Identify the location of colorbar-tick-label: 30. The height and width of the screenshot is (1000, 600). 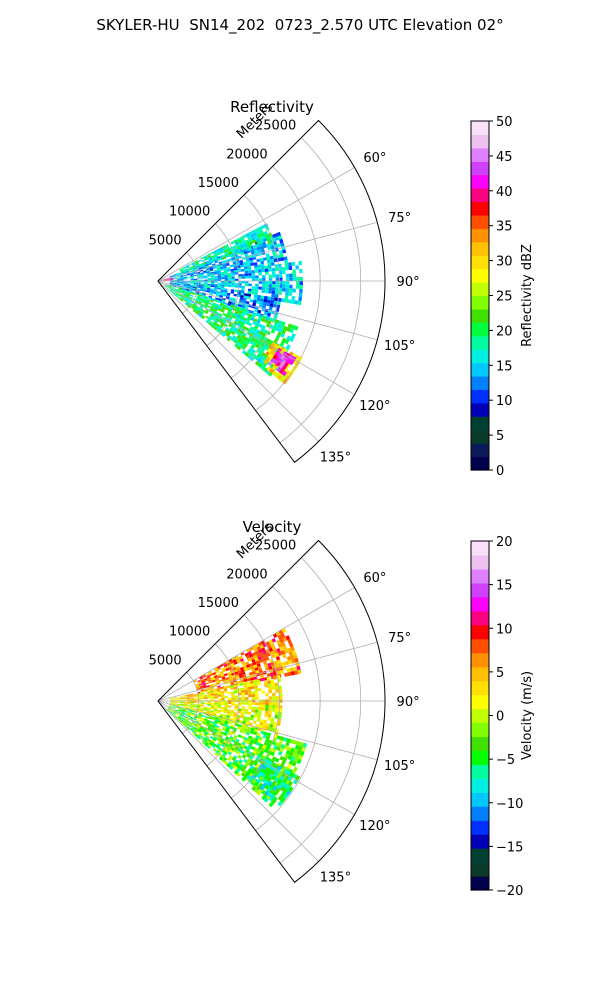
(504, 262).